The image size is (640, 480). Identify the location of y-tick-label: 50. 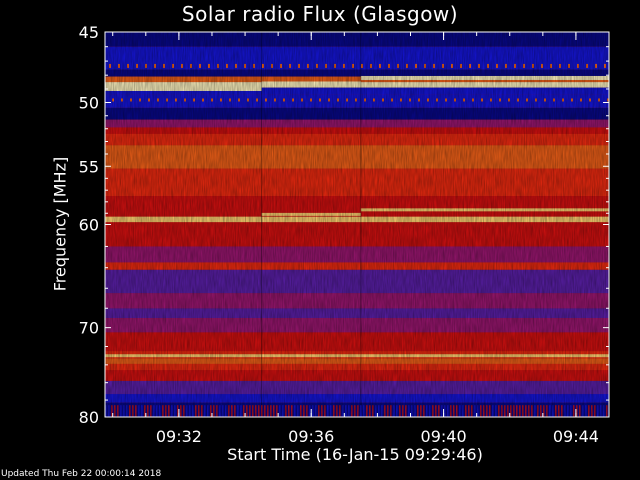
(89, 103).